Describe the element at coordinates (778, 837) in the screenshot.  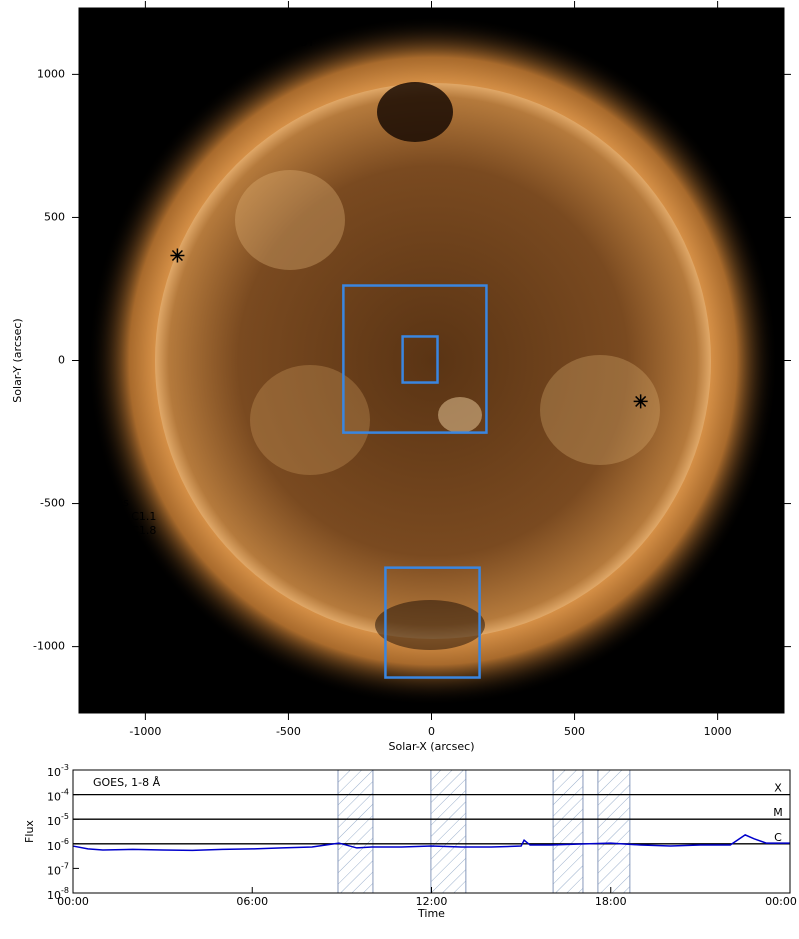
I see `class-level-label: C` at that location.